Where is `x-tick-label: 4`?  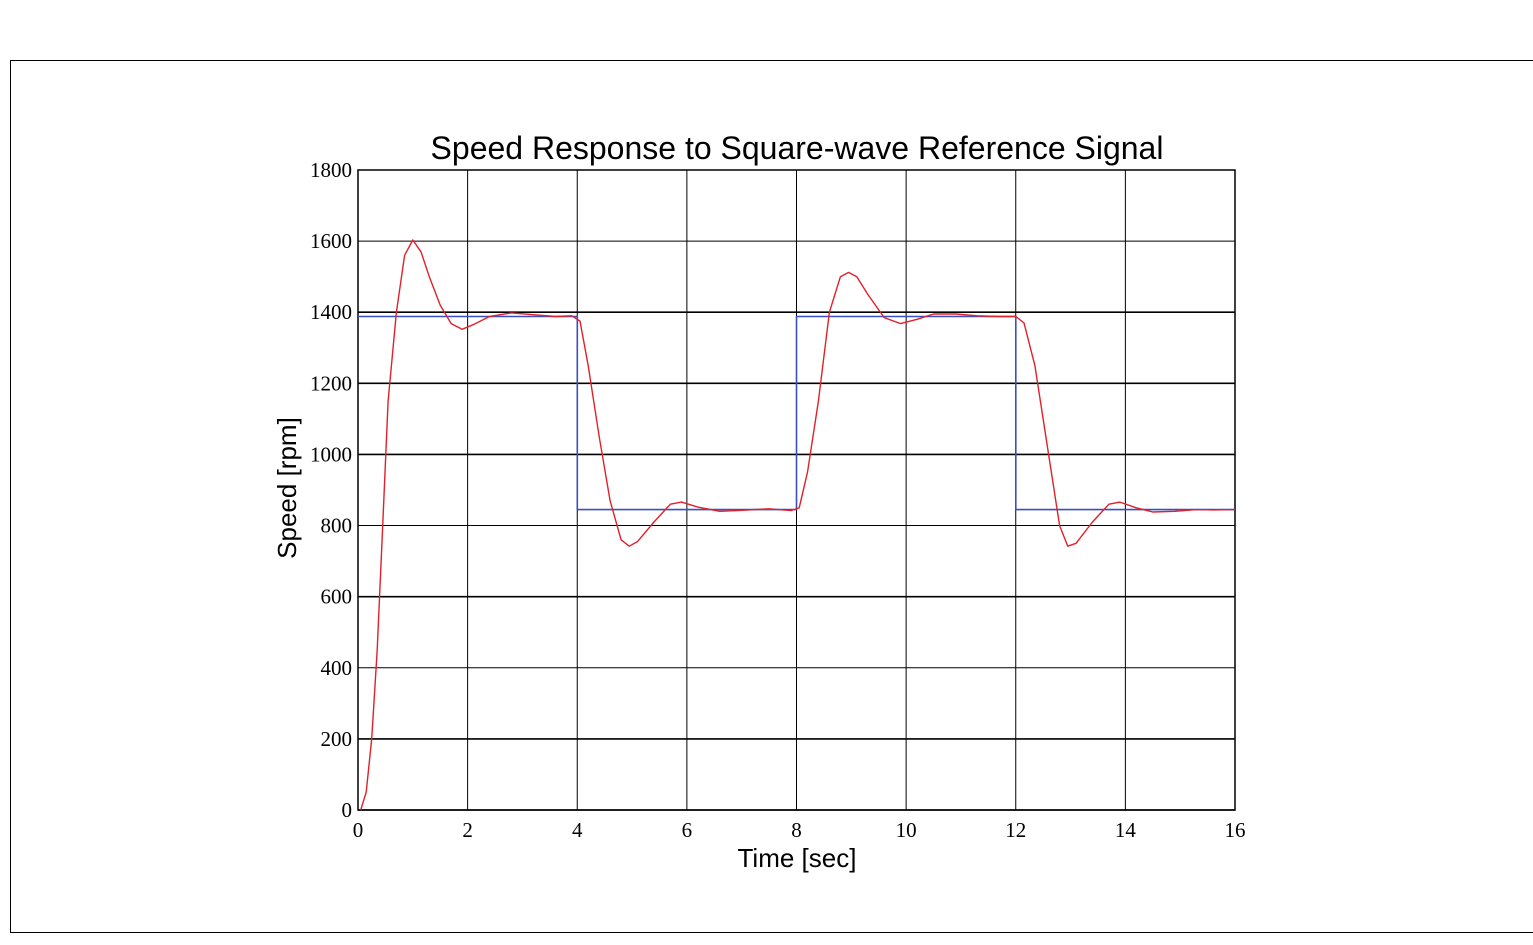
x-tick-label: 4 is located at coordinates (577, 830).